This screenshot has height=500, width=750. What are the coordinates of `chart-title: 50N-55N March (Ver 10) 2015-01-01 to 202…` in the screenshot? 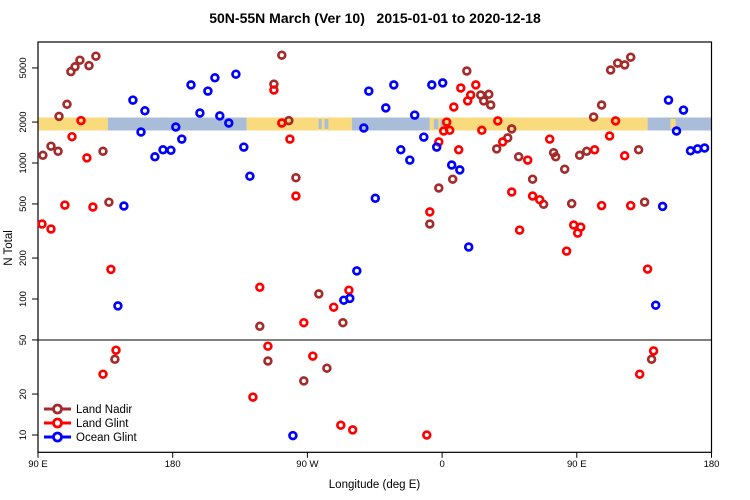 It's located at (375, 18).